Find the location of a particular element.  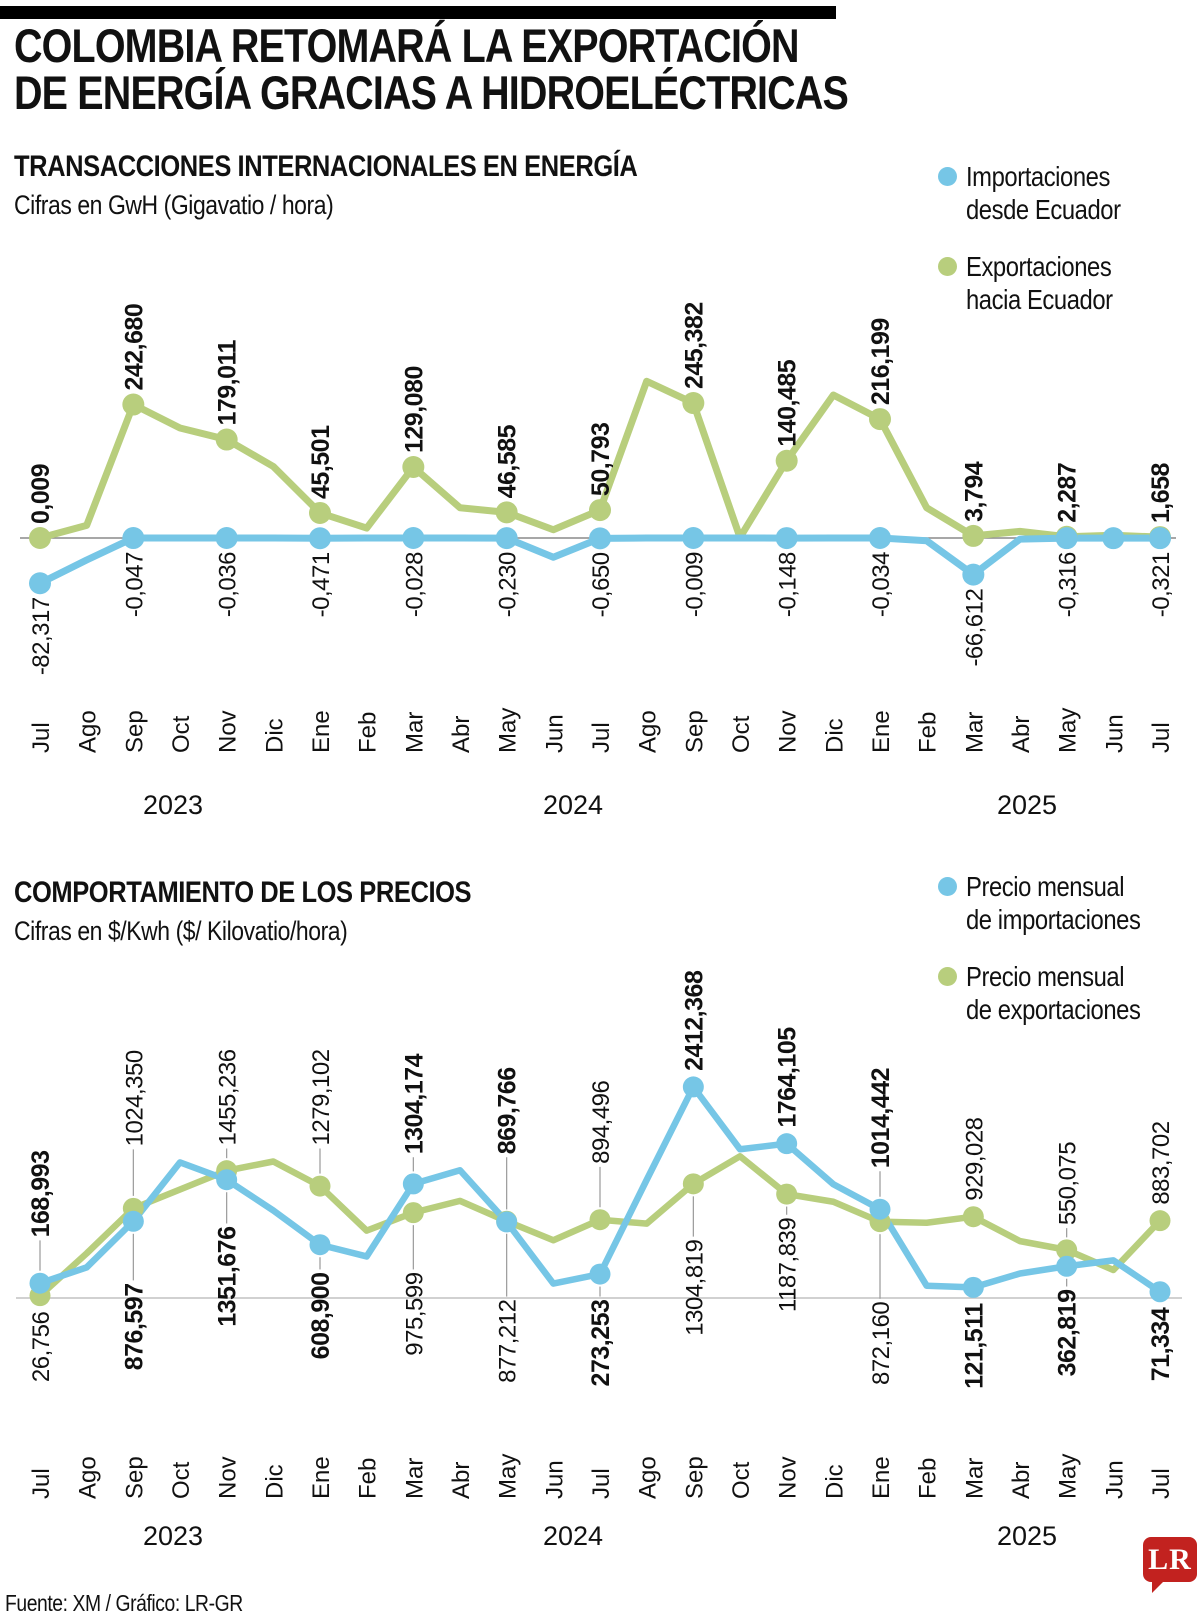

value-label: 929,028 is located at coordinates (974, 1158).